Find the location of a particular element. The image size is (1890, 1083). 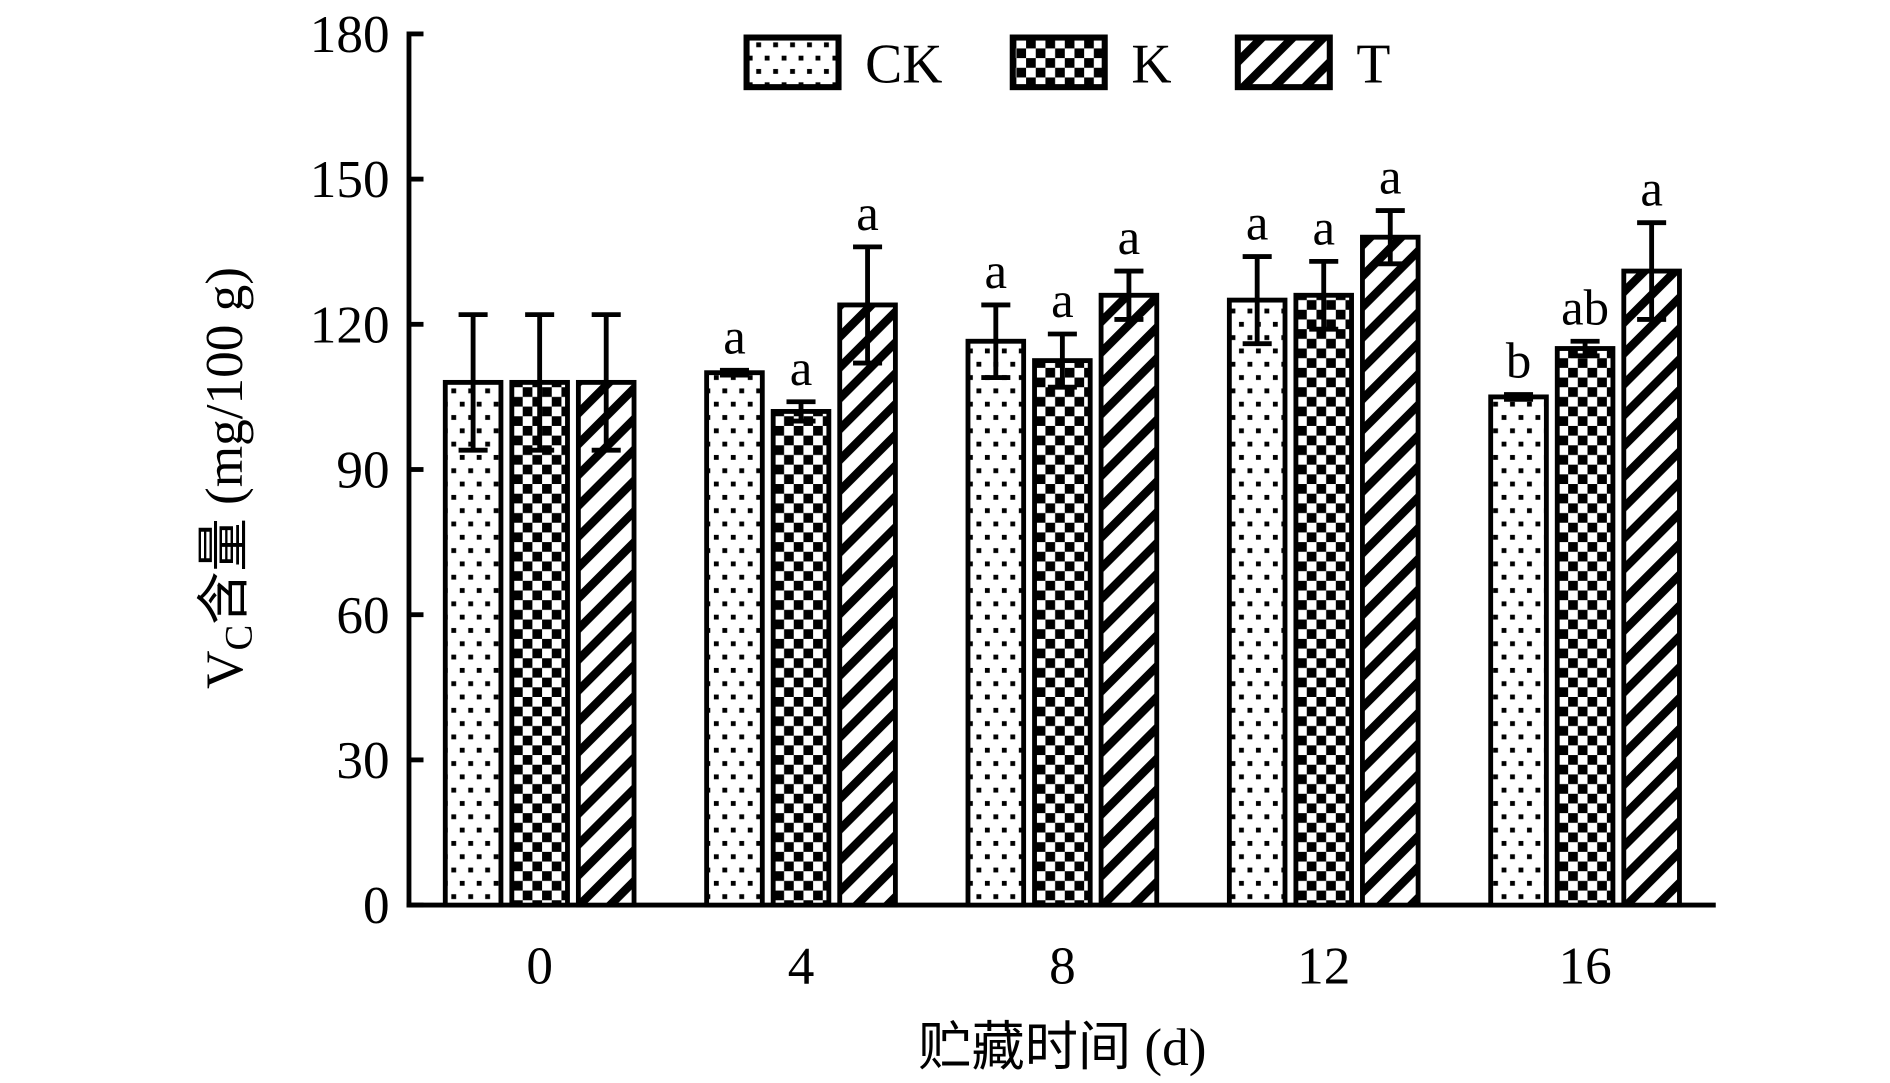

y-tick-label: 120 is located at coordinates (350, 324).